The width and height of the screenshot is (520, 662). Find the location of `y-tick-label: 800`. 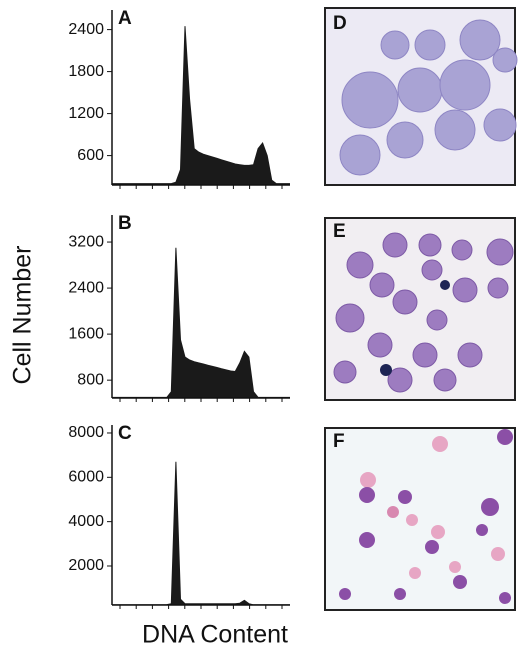

y-tick-label: 800 is located at coordinates (90, 379).